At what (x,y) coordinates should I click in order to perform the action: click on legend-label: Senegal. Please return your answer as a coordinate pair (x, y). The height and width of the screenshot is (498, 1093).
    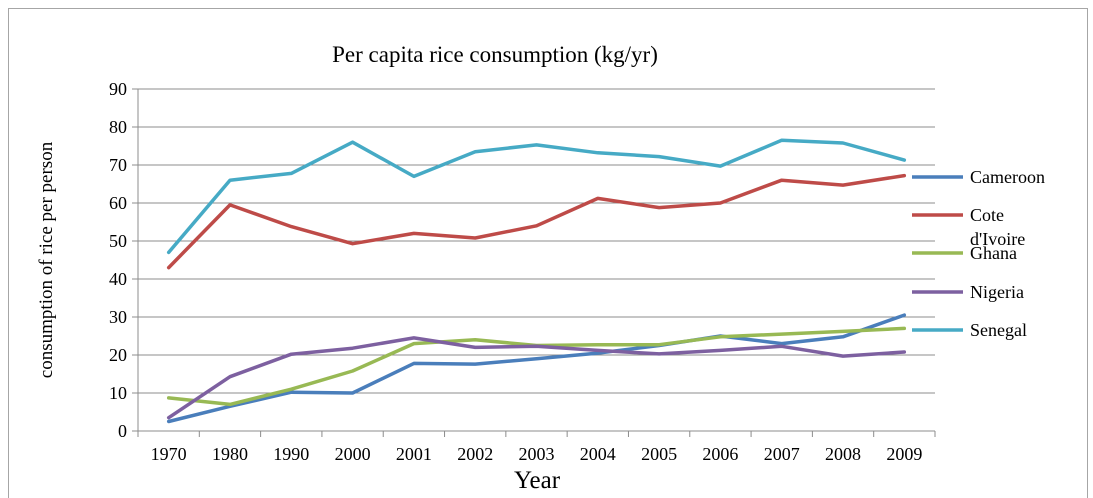
    Looking at the image, I should click on (998, 330).